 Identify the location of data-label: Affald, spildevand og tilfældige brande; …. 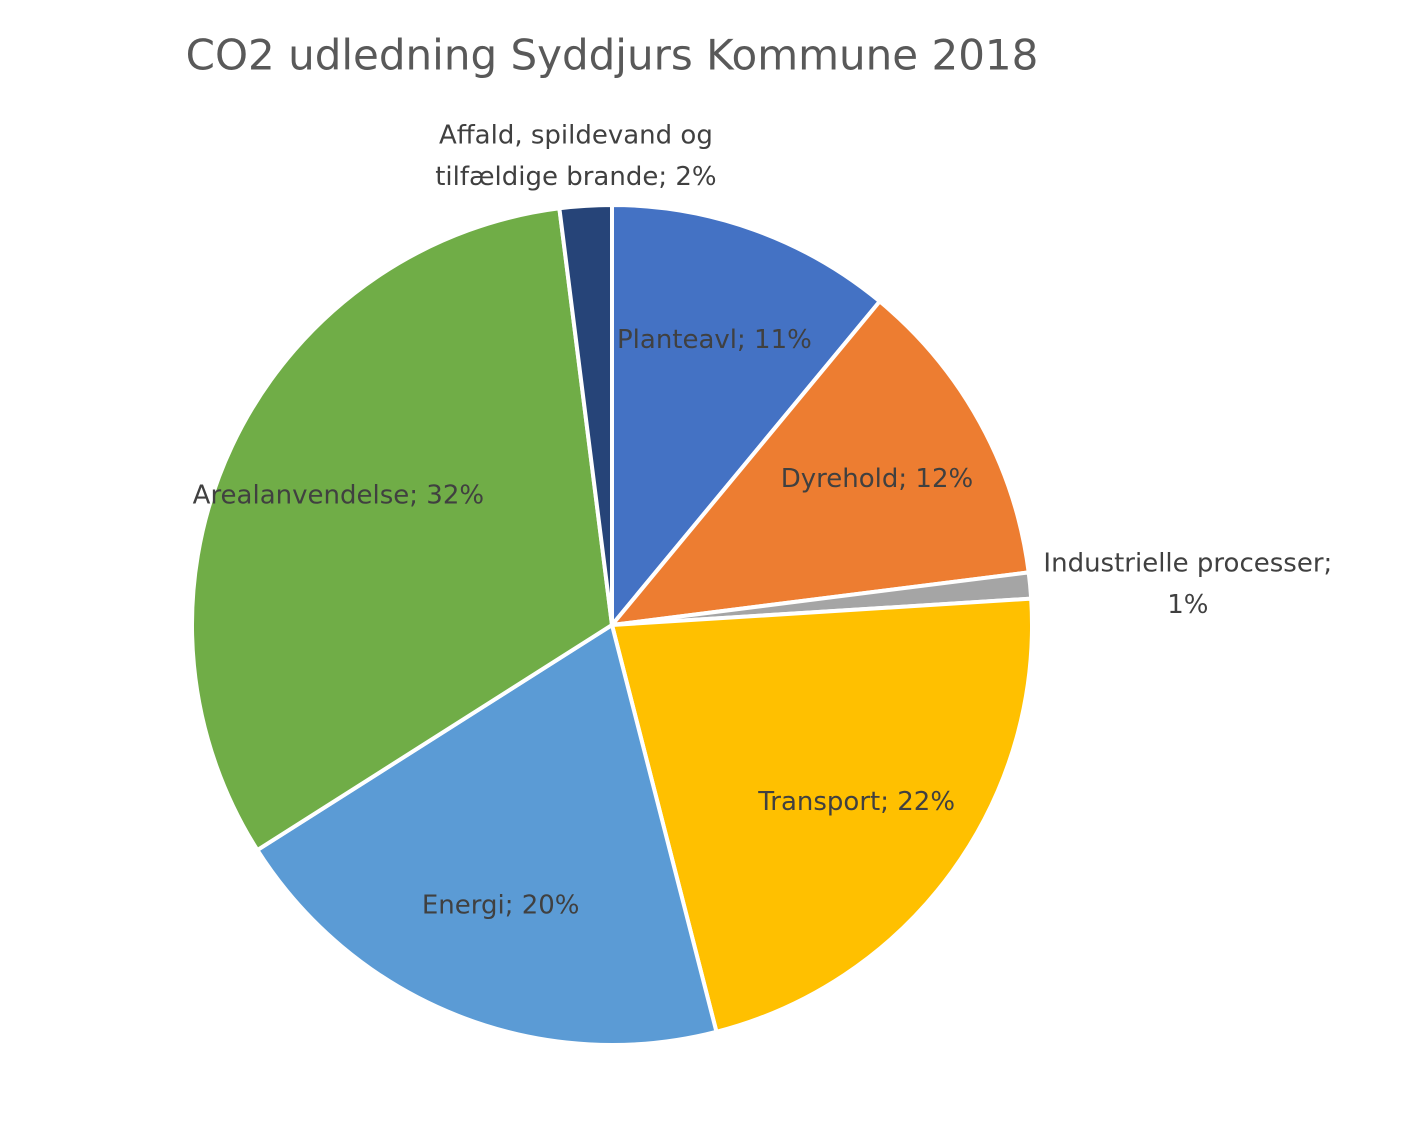
(575, 156).